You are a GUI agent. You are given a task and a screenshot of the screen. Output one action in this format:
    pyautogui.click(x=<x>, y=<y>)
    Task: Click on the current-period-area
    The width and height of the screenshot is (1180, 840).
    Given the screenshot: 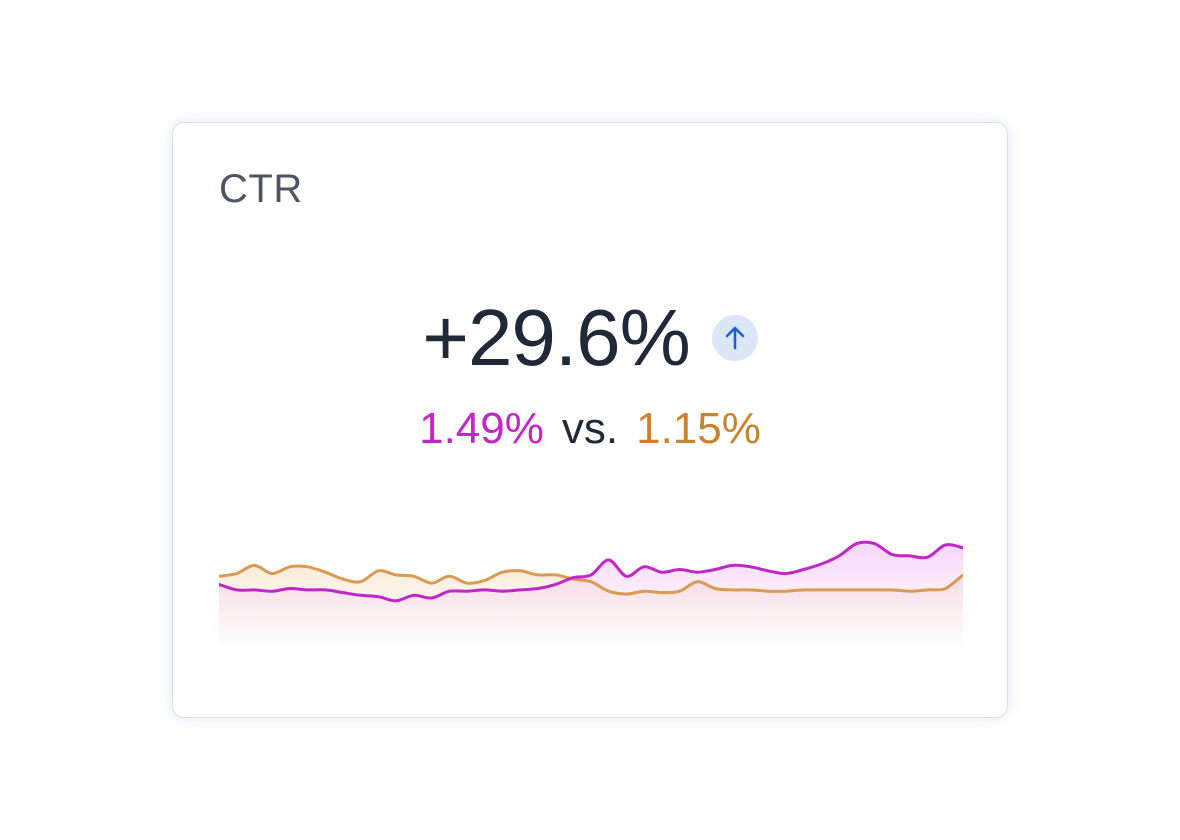 What is the action you would take?
    pyautogui.click(x=591, y=594)
    